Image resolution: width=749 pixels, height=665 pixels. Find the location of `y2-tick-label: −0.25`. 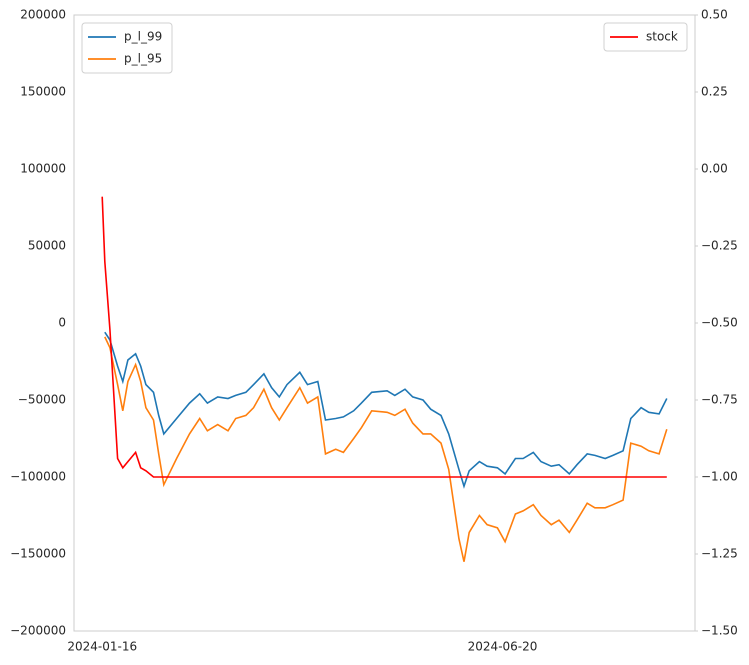

y2-tick-label: −0.25 is located at coordinates (719, 246).